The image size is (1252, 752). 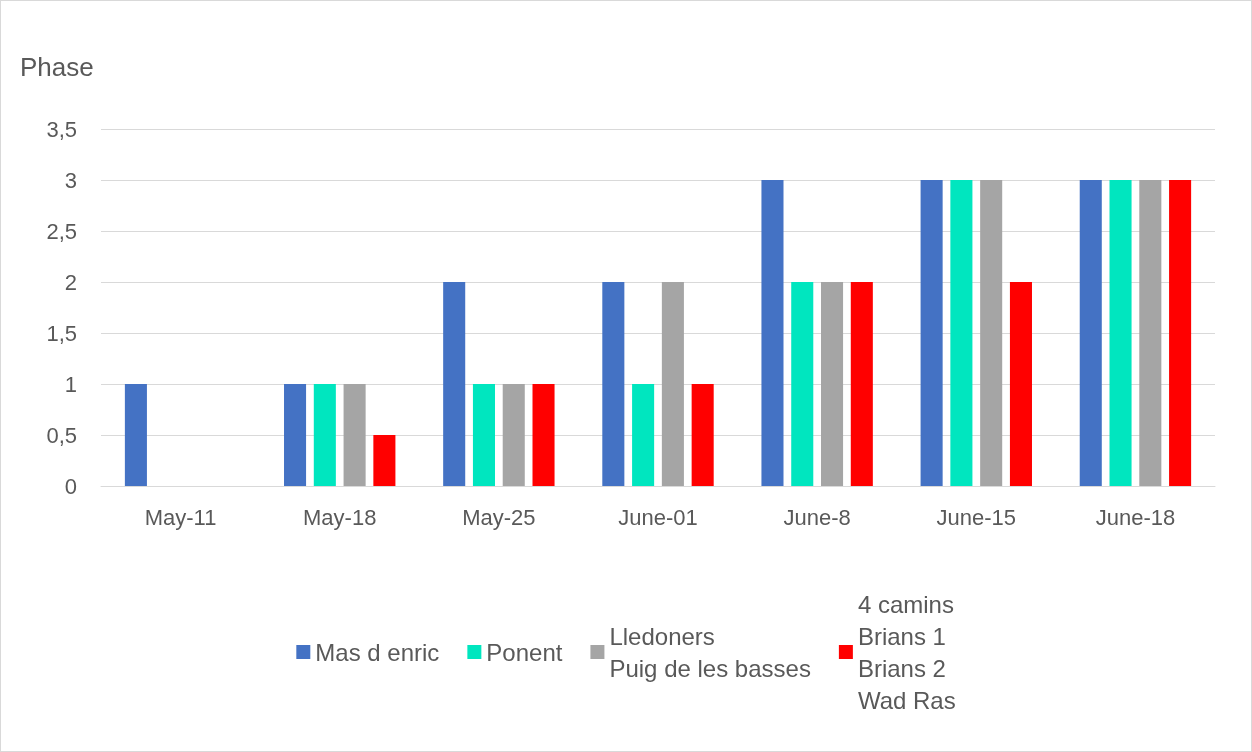 I want to click on x-tick-label: May-11, so click(x=180, y=517).